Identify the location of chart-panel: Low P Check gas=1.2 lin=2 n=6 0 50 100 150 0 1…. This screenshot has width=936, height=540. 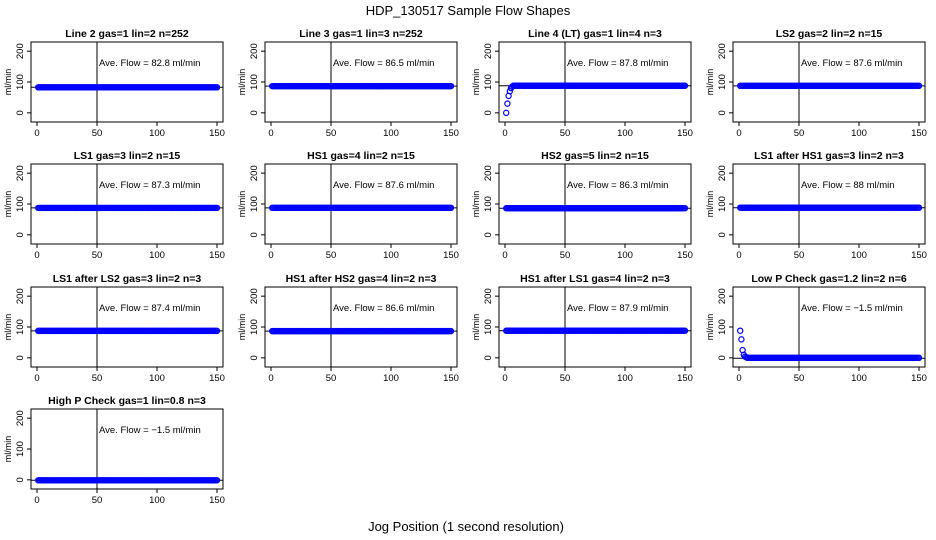
(816, 328).